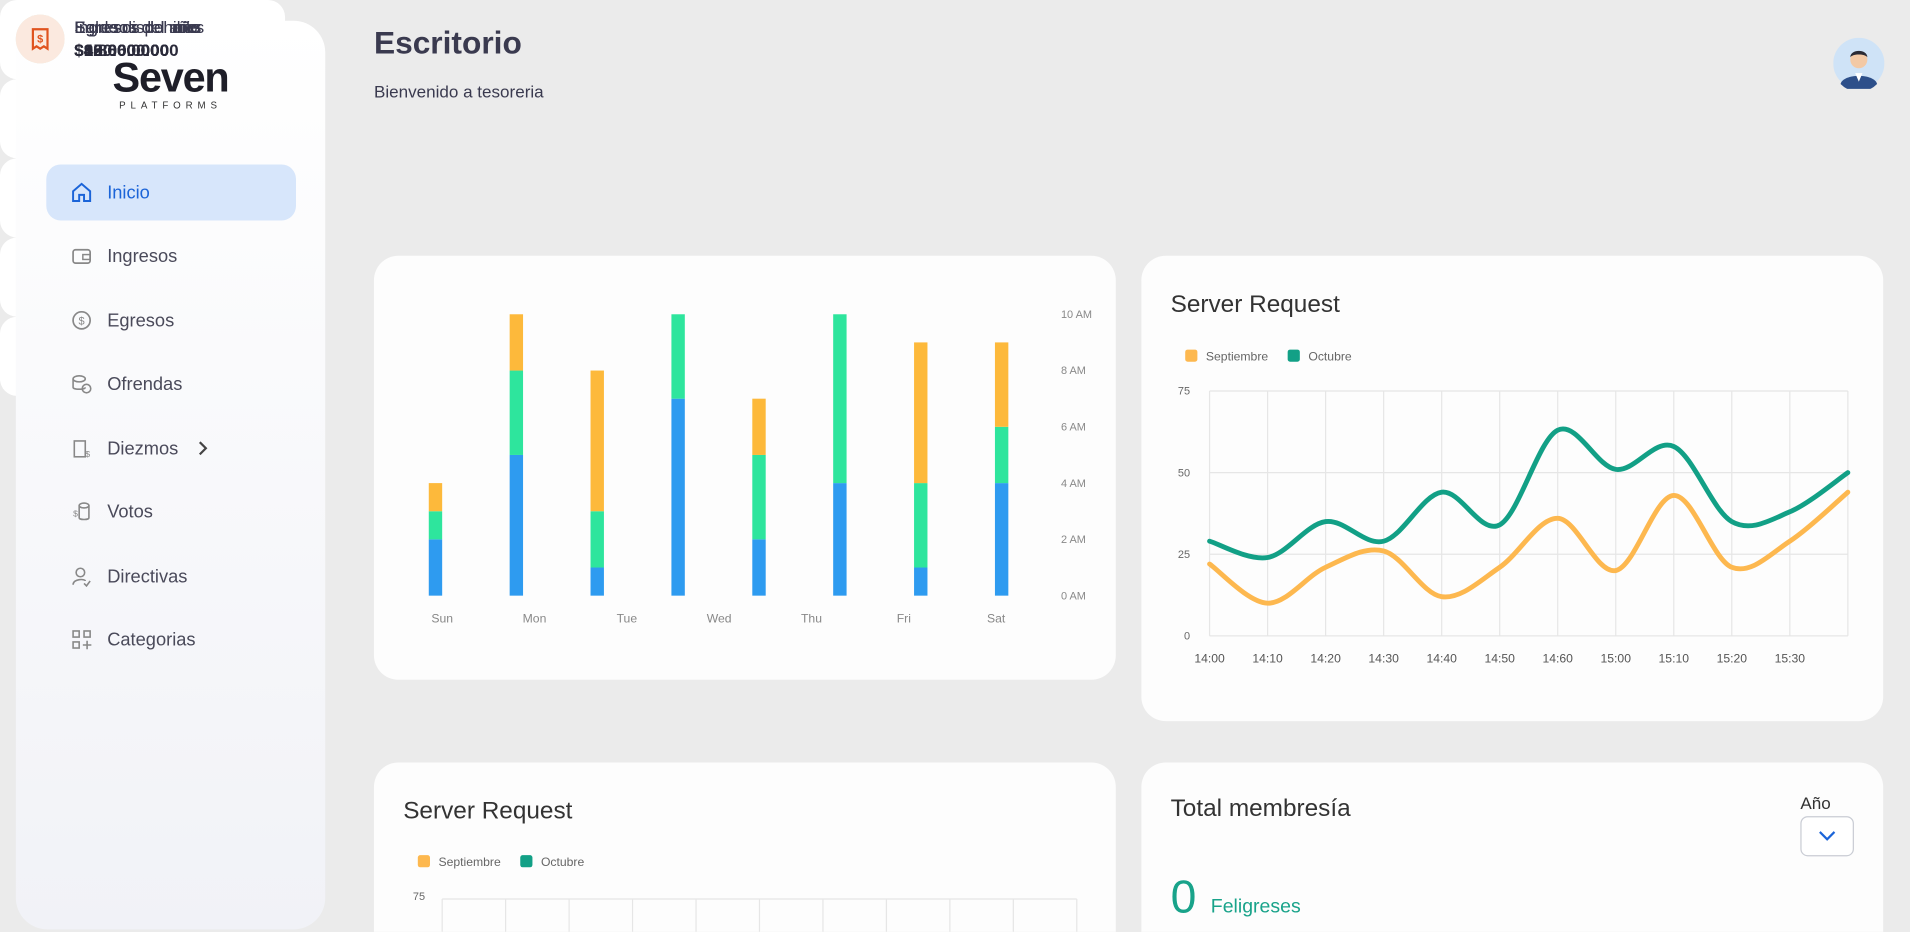 The height and width of the screenshot is (932, 1910). What do you see at coordinates (171, 192) in the screenshot?
I see `nav-item: Inicio` at bounding box center [171, 192].